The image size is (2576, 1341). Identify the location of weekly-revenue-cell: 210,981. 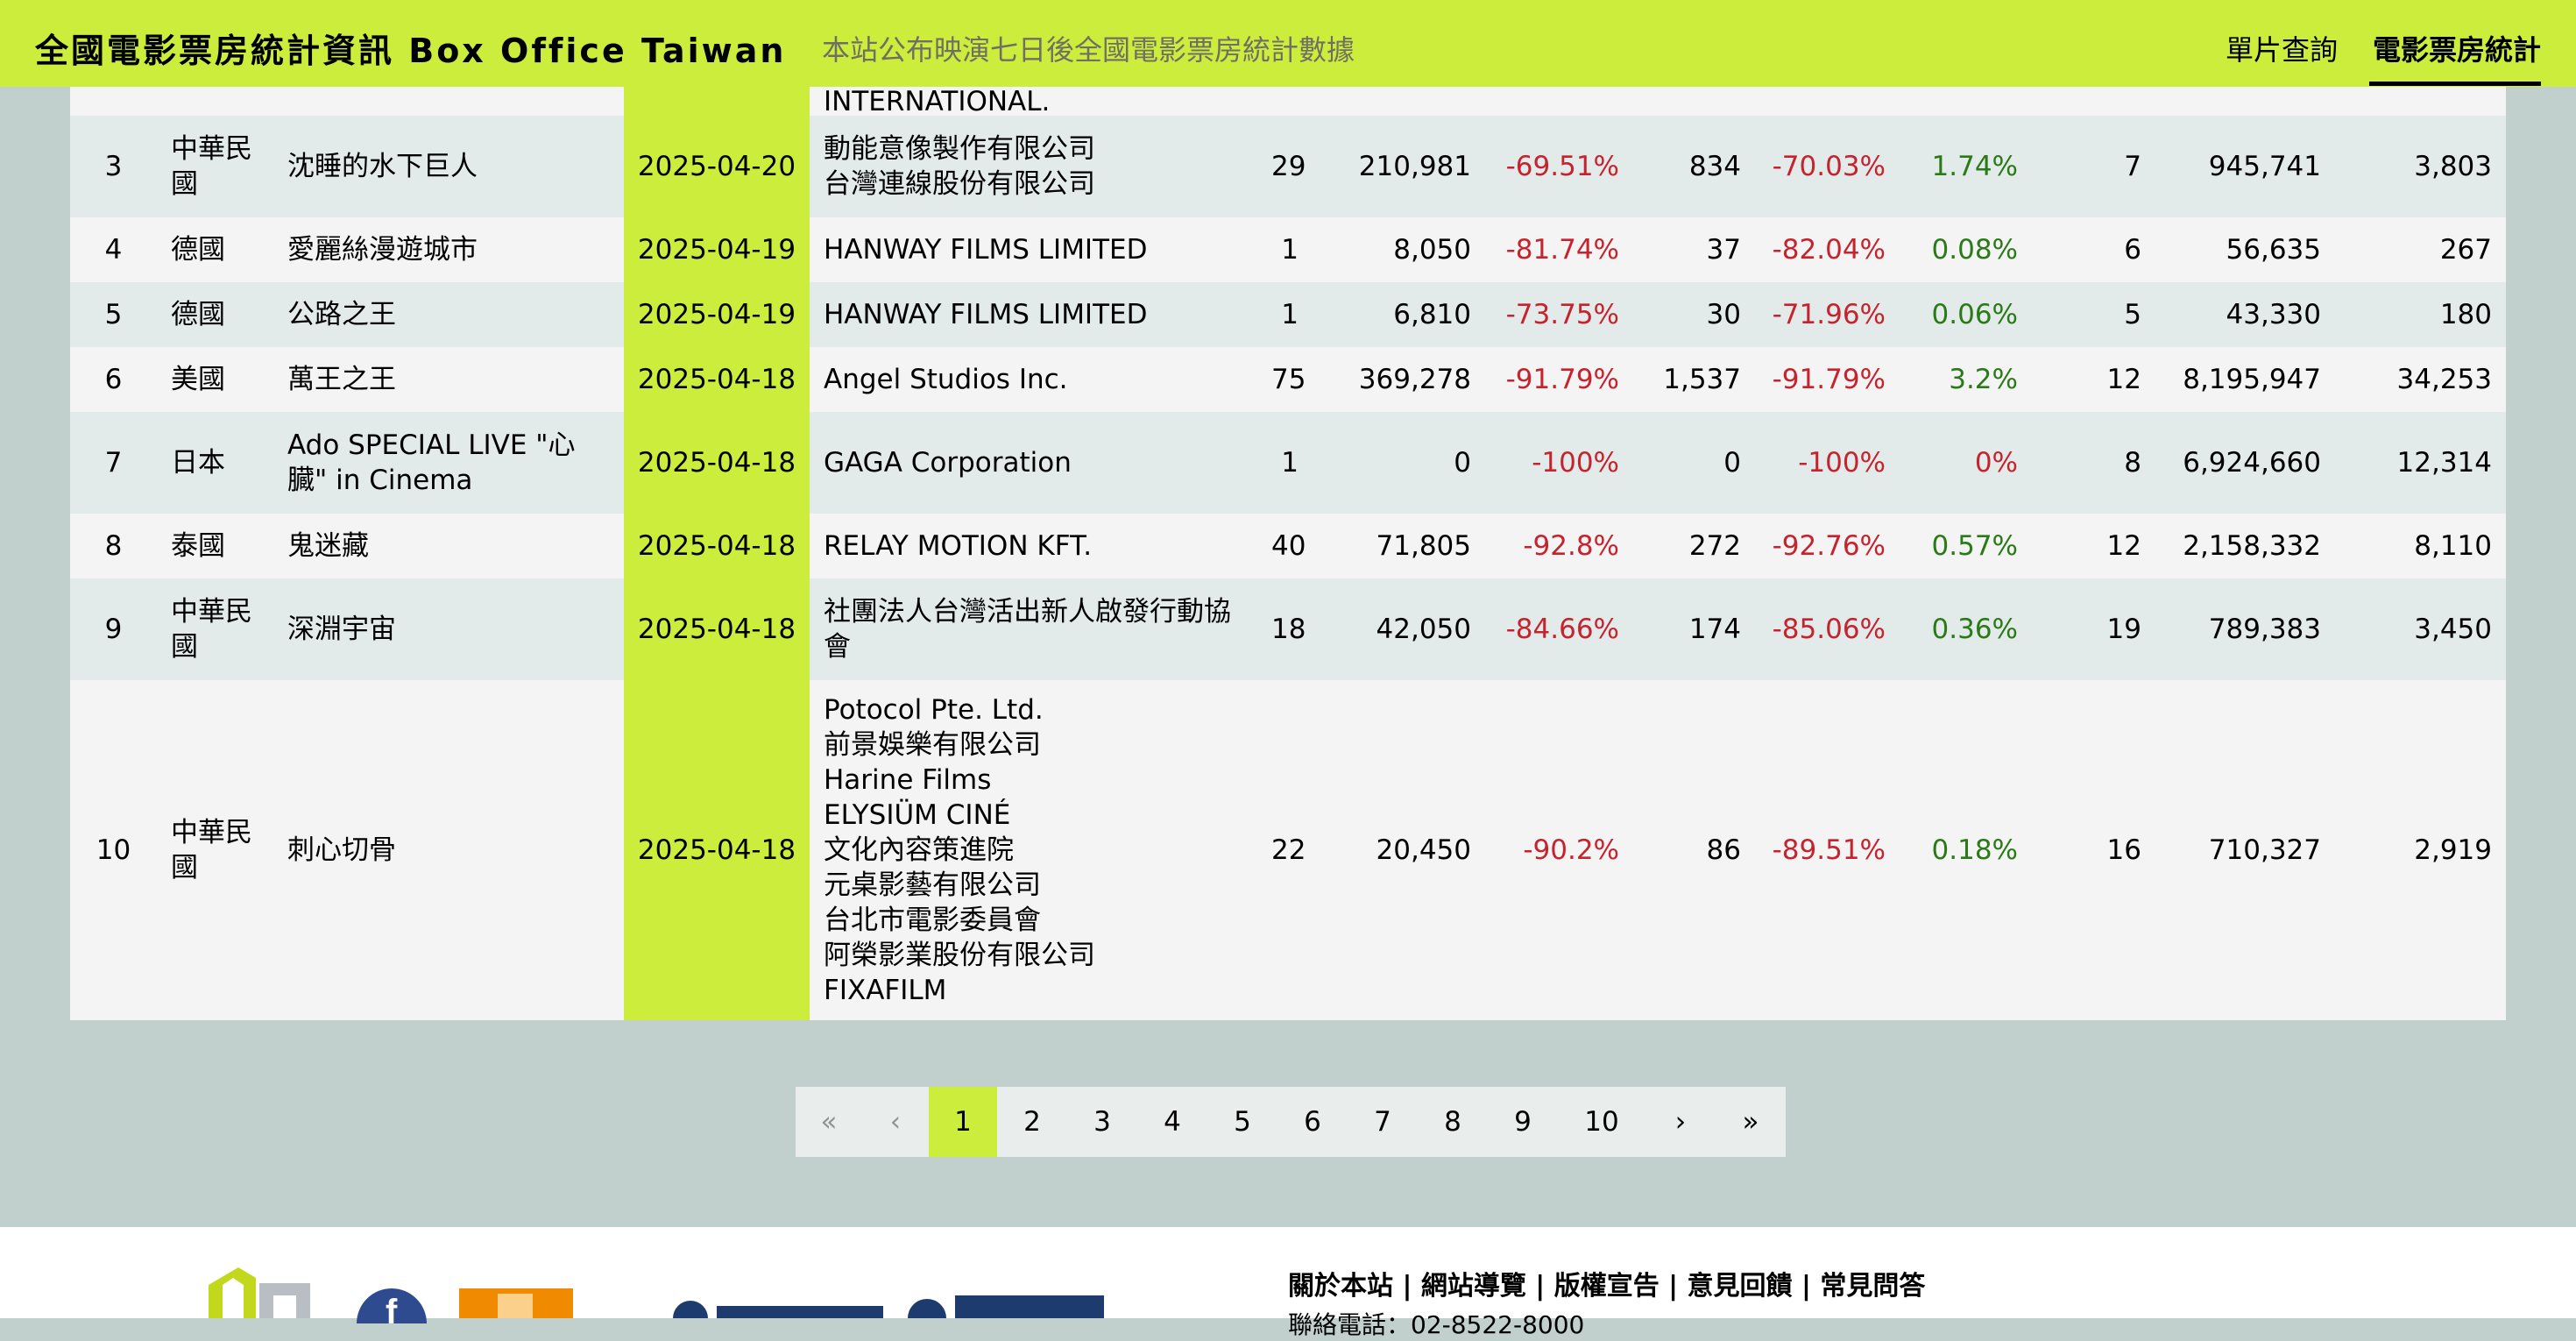
(1399, 166).